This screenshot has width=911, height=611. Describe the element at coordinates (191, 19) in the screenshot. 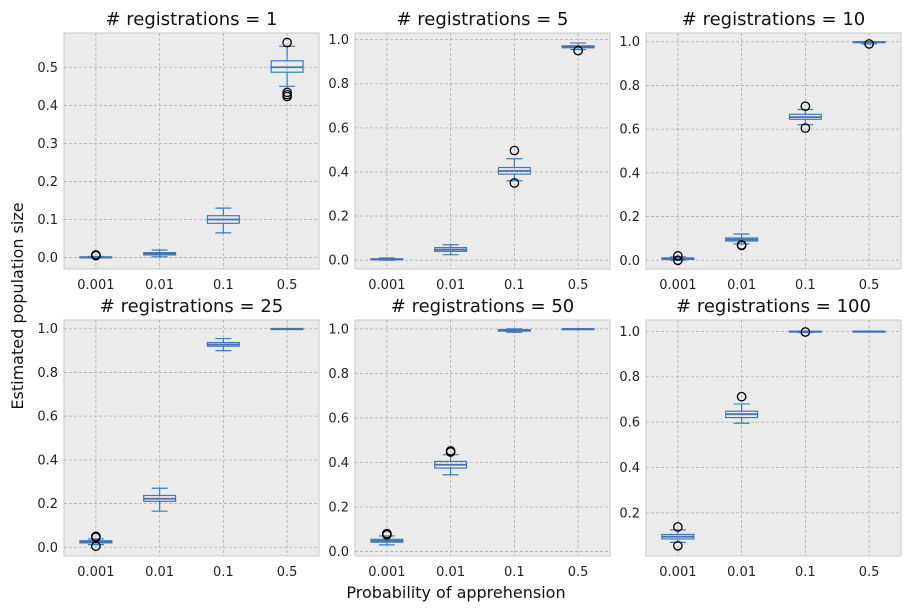

I see `subplot-title: # registrations = 1` at that location.